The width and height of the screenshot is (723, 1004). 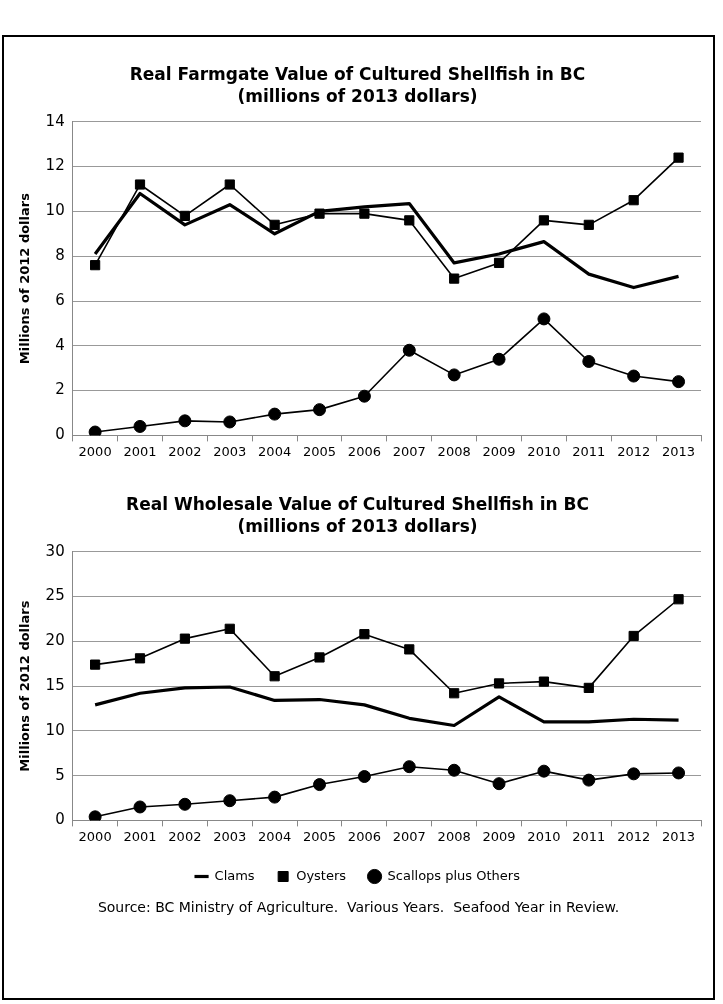 I want to click on y-tick-label: 6, so click(x=60, y=299).